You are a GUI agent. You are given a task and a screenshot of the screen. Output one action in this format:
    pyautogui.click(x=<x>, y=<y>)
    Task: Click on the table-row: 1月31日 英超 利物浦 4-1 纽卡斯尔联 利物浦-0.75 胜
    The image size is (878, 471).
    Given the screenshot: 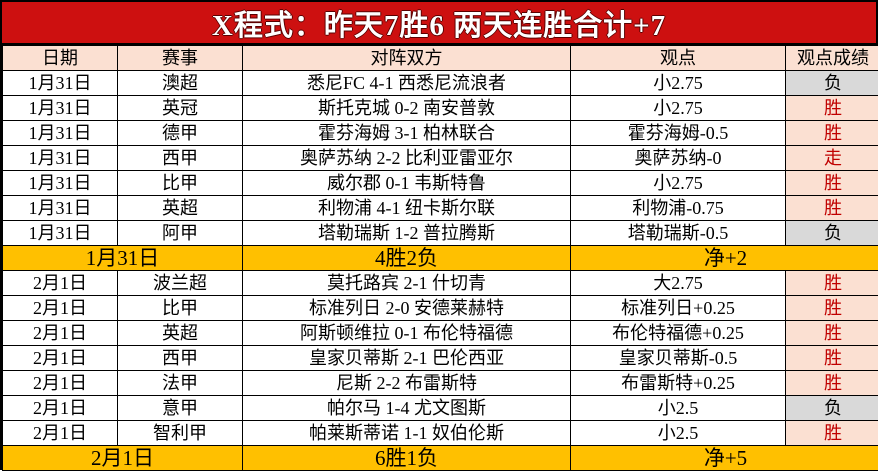 What is the action you would take?
    pyautogui.click(x=440, y=208)
    